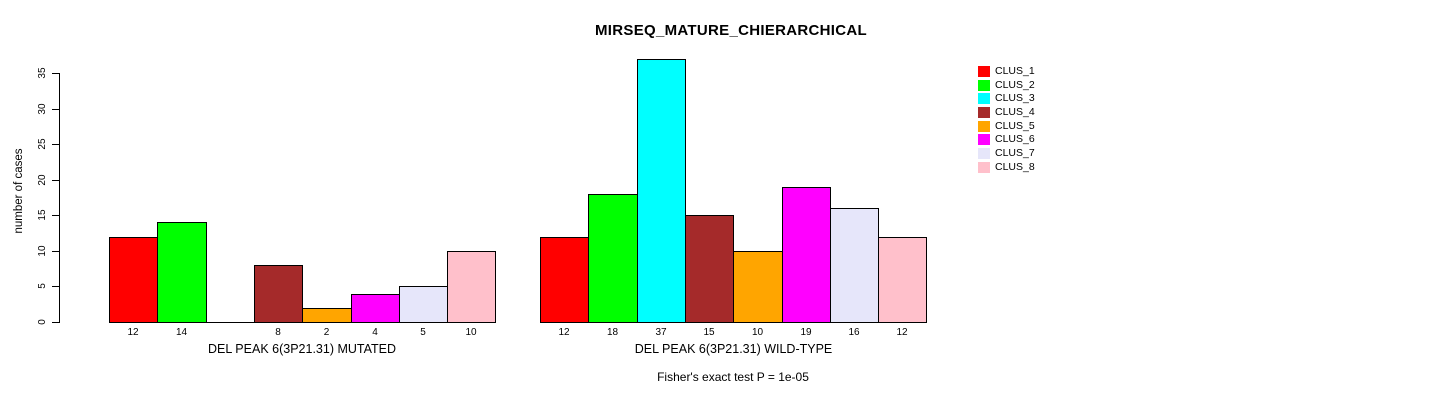 The image size is (1440, 400). What do you see at coordinates (278, 332) in the screenshot?
I see `bar-value-label: 8` at bounding box center [278, 332].